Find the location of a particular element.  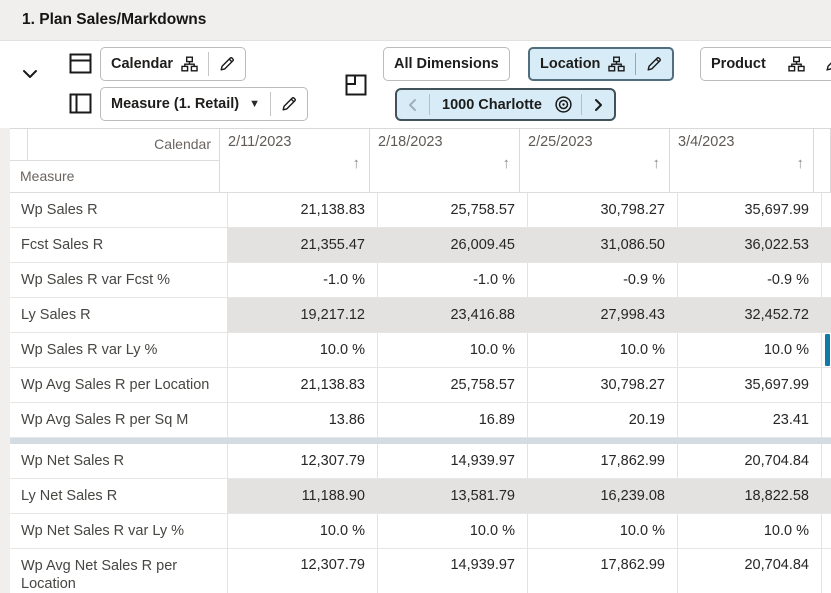

corner-spacer-cell is located at coordinates (19, 144).